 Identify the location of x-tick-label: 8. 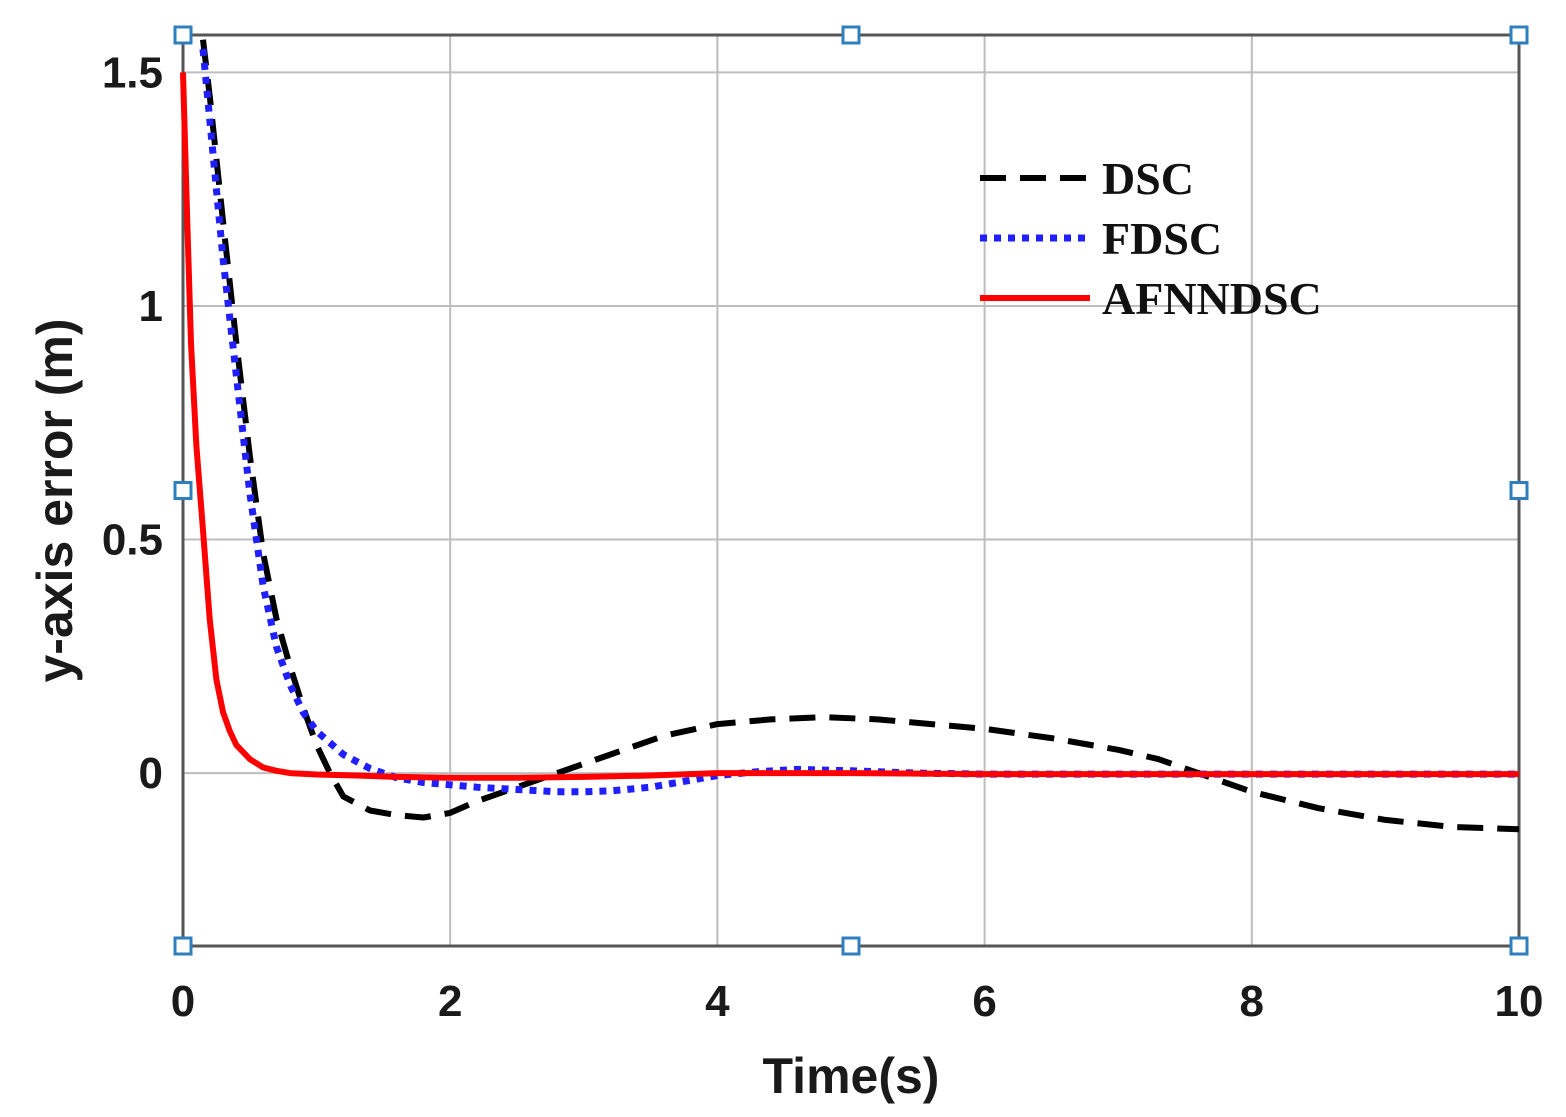
(1252, 1001).